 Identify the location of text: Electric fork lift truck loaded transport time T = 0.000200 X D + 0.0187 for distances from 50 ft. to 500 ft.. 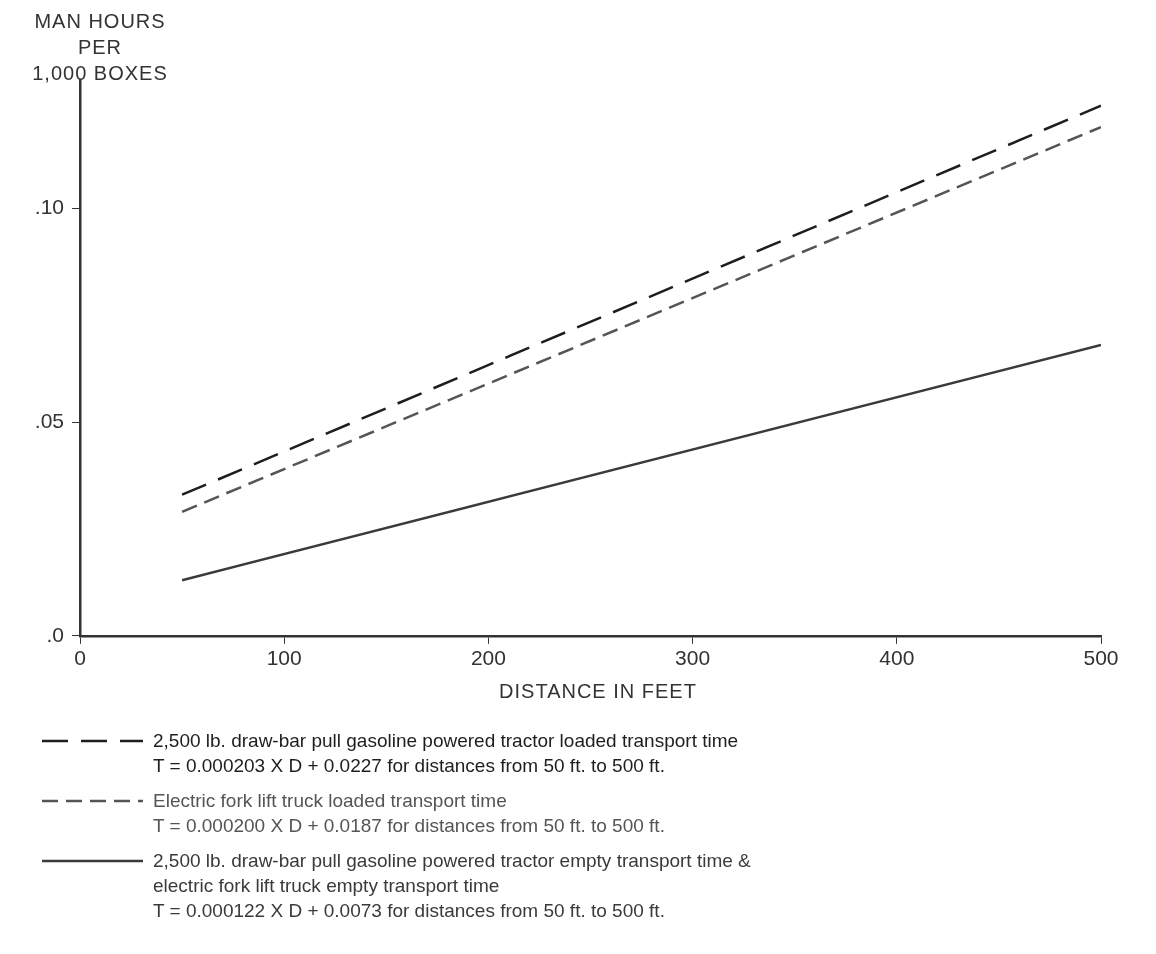
(409, 813).